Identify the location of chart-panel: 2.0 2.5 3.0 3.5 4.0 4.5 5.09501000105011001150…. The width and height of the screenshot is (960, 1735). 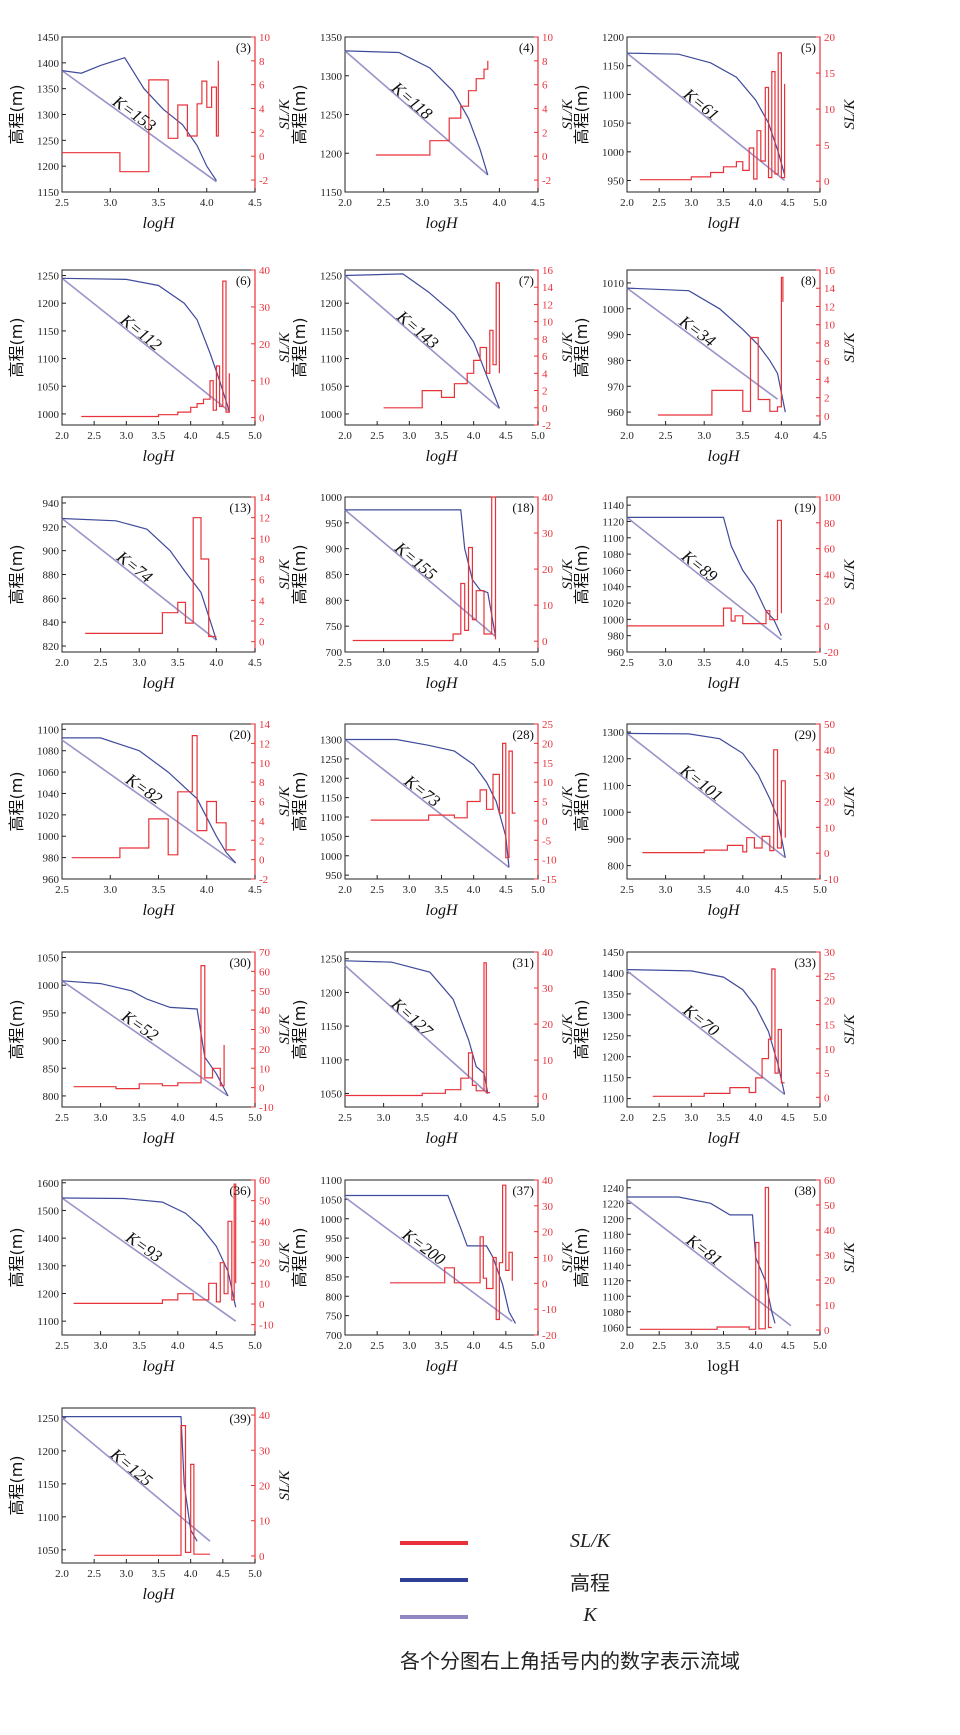
(433, 819).